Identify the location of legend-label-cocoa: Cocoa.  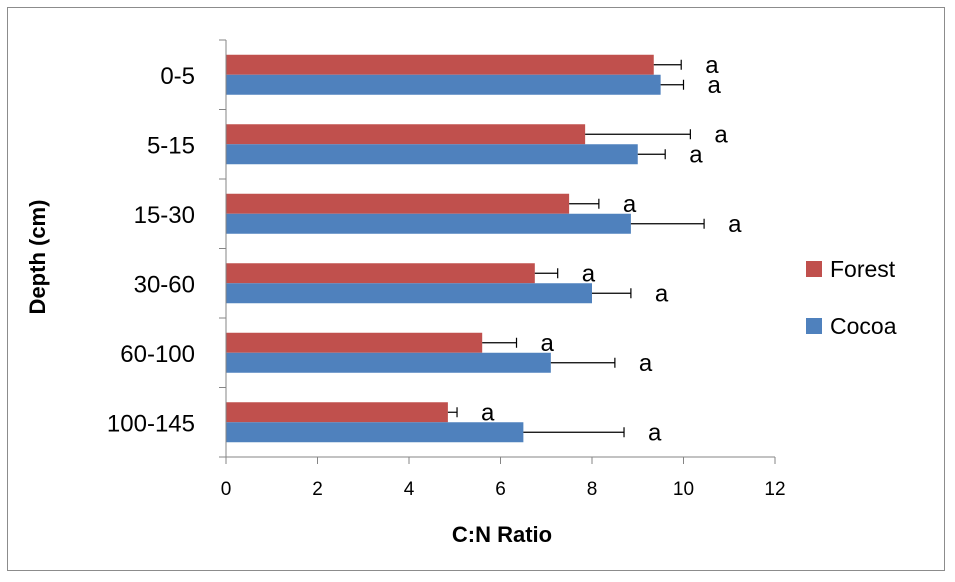
(863, 326).